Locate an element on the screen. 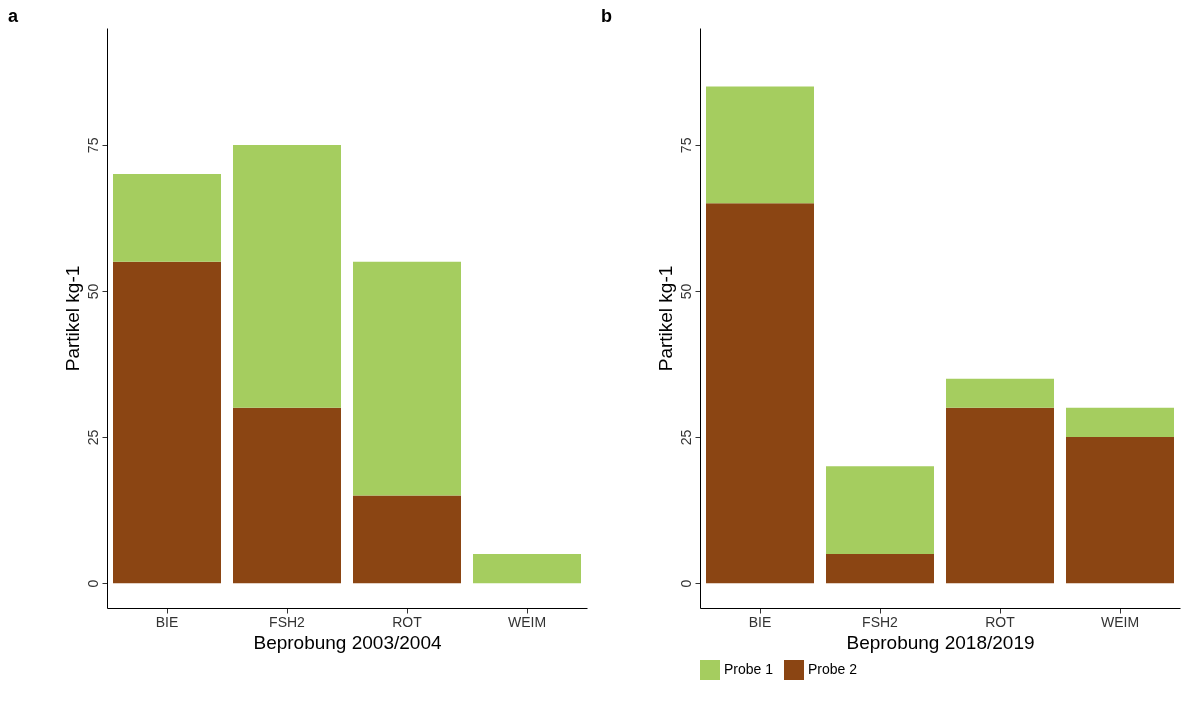  x-axis-title: Beprobung 2018/2019 is located at coordinates (940, 642).